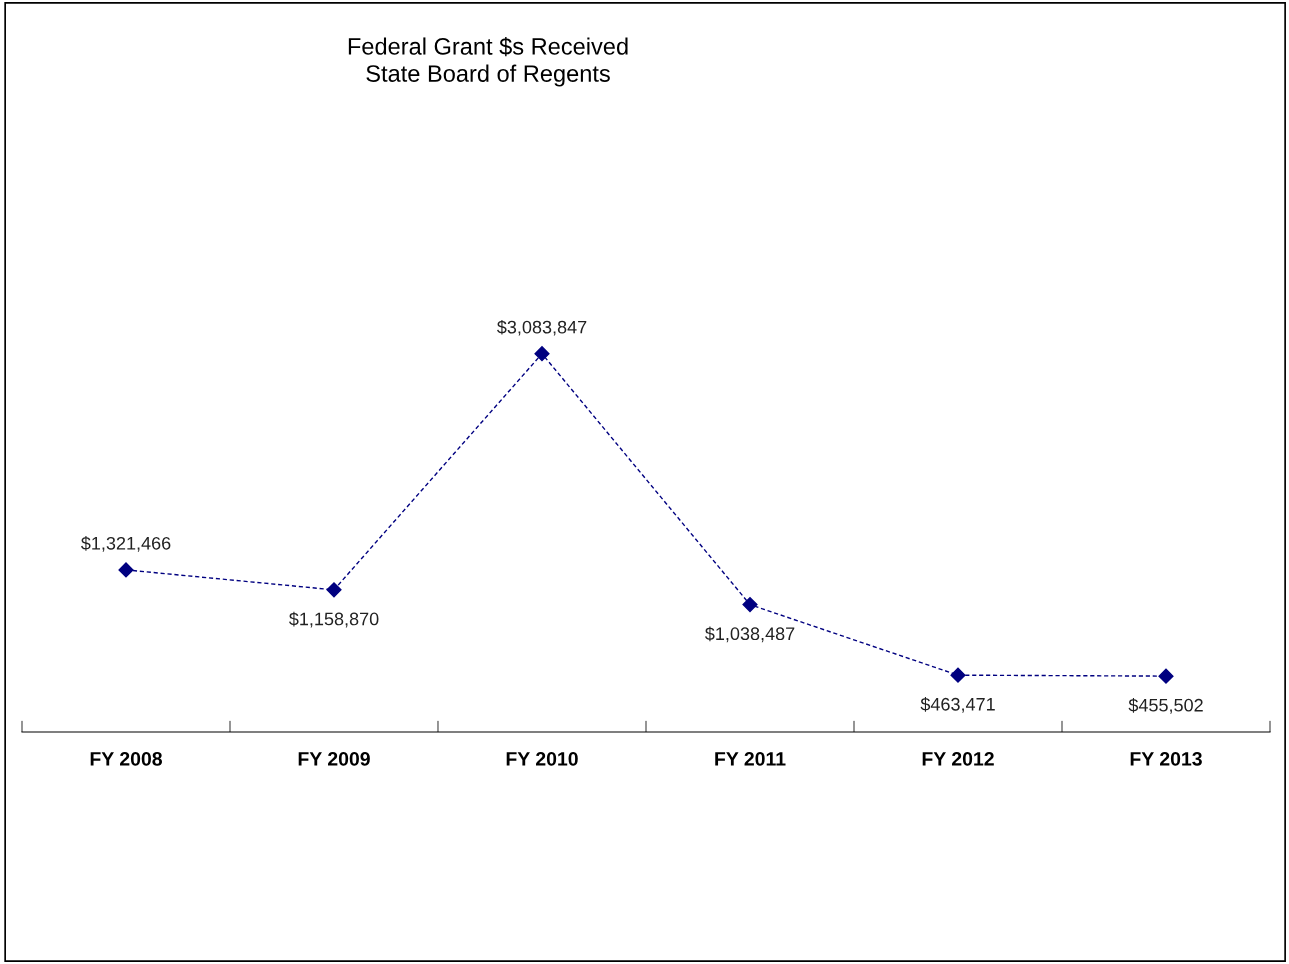  Describe the element at coordinates (750, 758) in the screenshot. I see `x-tick-label: FY 2011` at that location.